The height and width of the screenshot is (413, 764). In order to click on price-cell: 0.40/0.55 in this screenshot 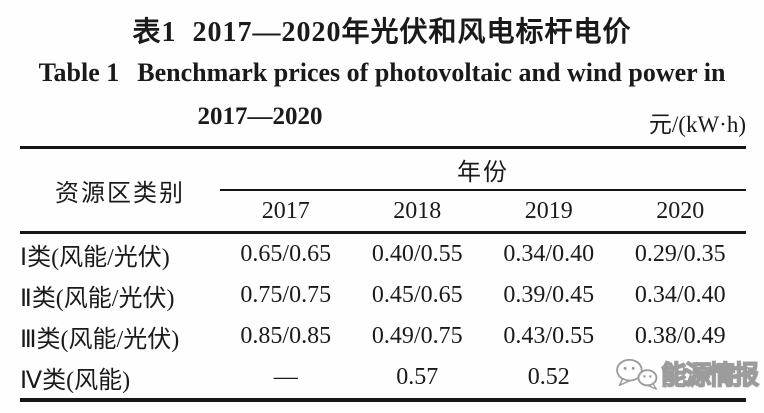, I will do `click(417, 254)`.